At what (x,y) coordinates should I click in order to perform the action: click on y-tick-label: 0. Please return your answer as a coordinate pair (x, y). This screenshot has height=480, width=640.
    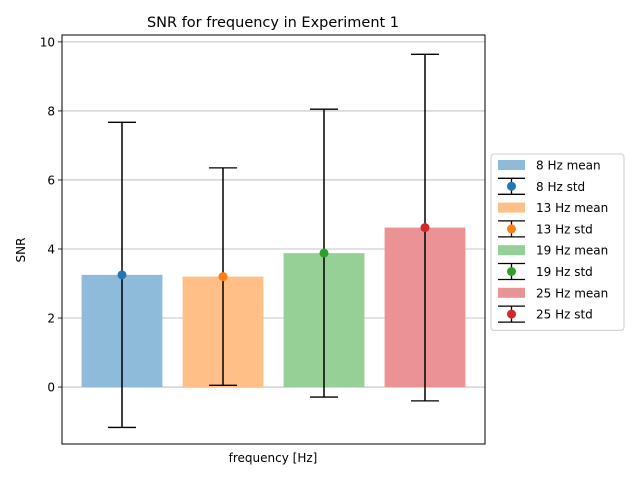
    Looking at the image, I should click on (51, 388).